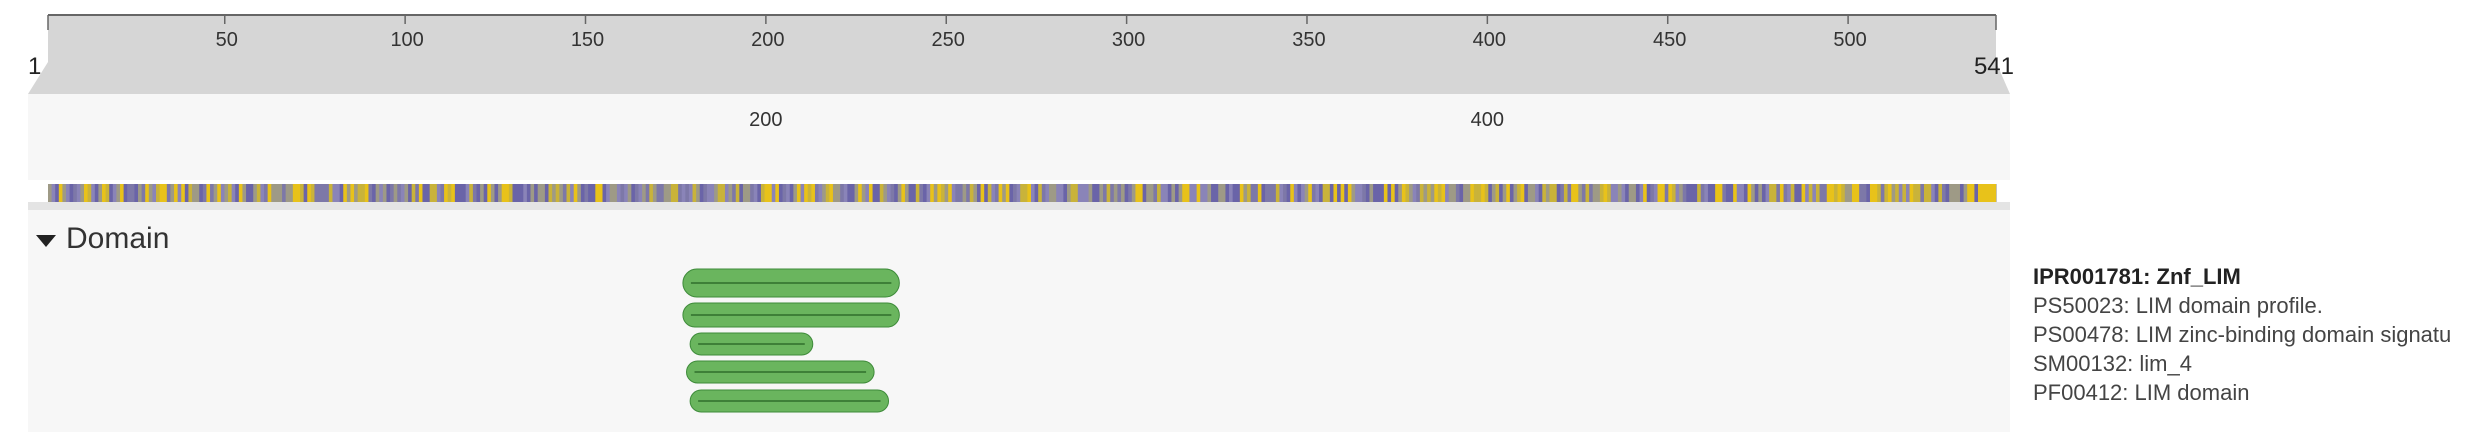 Image resolution: width=2483 pixels, height=432 pixels. I want to click on signature-label: SM00132: lim_4, so click(2112, 363).